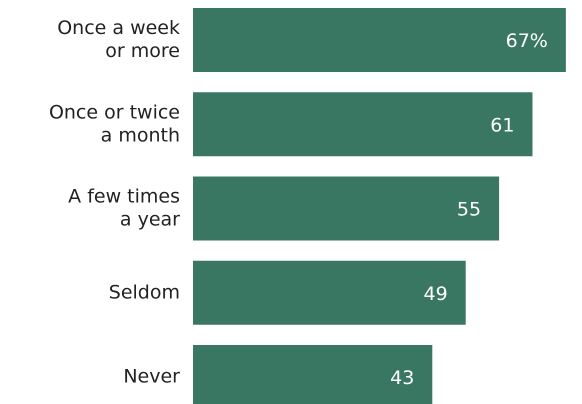  Describe the element at coordinates (151, 377) in the screenshot. I see `category-label-5-line-1: Never` at that location.